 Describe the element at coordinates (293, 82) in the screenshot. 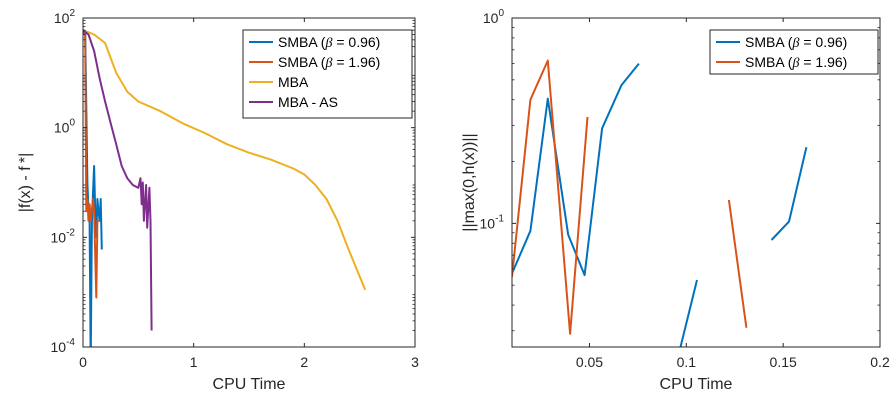

I see `left-legend-entry-3: MBA` at that location.